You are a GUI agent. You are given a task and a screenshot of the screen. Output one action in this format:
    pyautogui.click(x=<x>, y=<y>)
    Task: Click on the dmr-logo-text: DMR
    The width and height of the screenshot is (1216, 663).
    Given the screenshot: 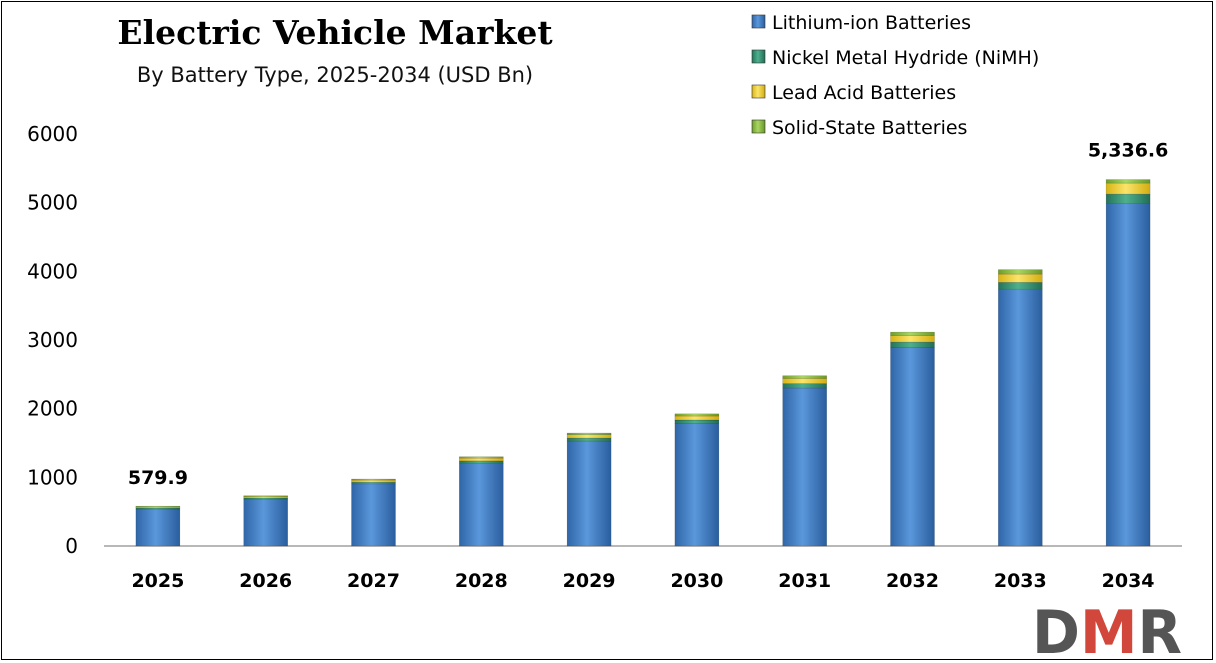 What is the action you would take?
    pyautogui.click(x=1107, y=629)
    